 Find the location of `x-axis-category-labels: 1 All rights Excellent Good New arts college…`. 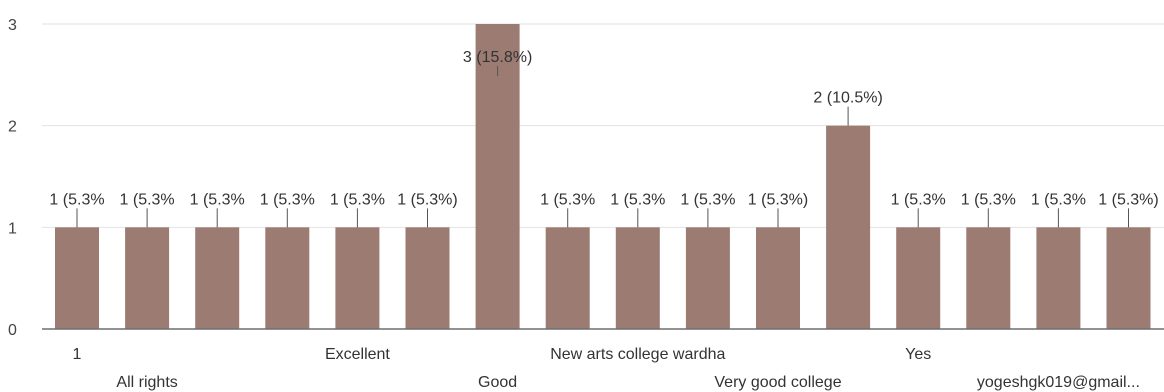

x-axis-category-labels: 1 All rights Excellent Good New arts college… is located at coordinates (606, 368).